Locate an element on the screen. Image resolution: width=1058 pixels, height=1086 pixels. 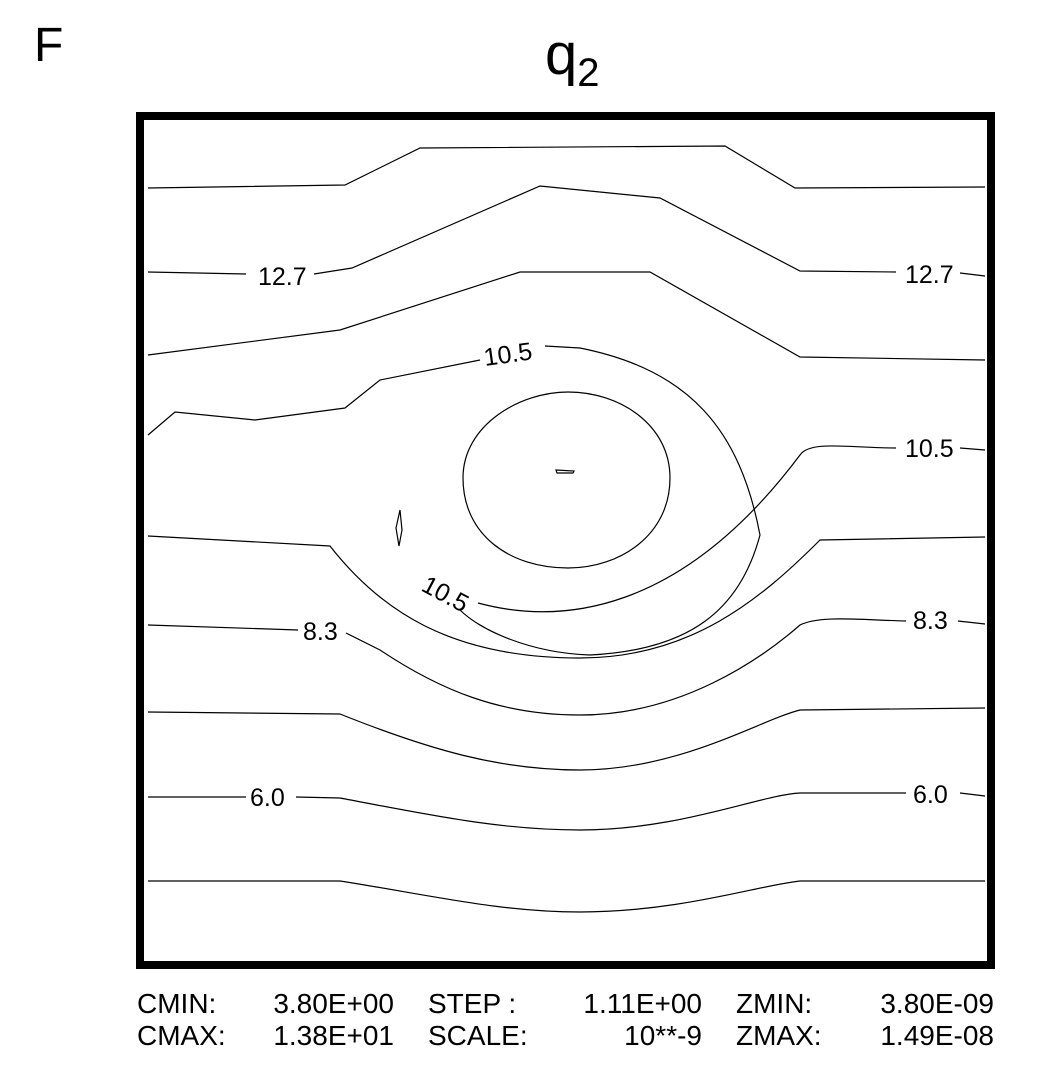
contour-tiny-eye is located at coordinates (565, 471).